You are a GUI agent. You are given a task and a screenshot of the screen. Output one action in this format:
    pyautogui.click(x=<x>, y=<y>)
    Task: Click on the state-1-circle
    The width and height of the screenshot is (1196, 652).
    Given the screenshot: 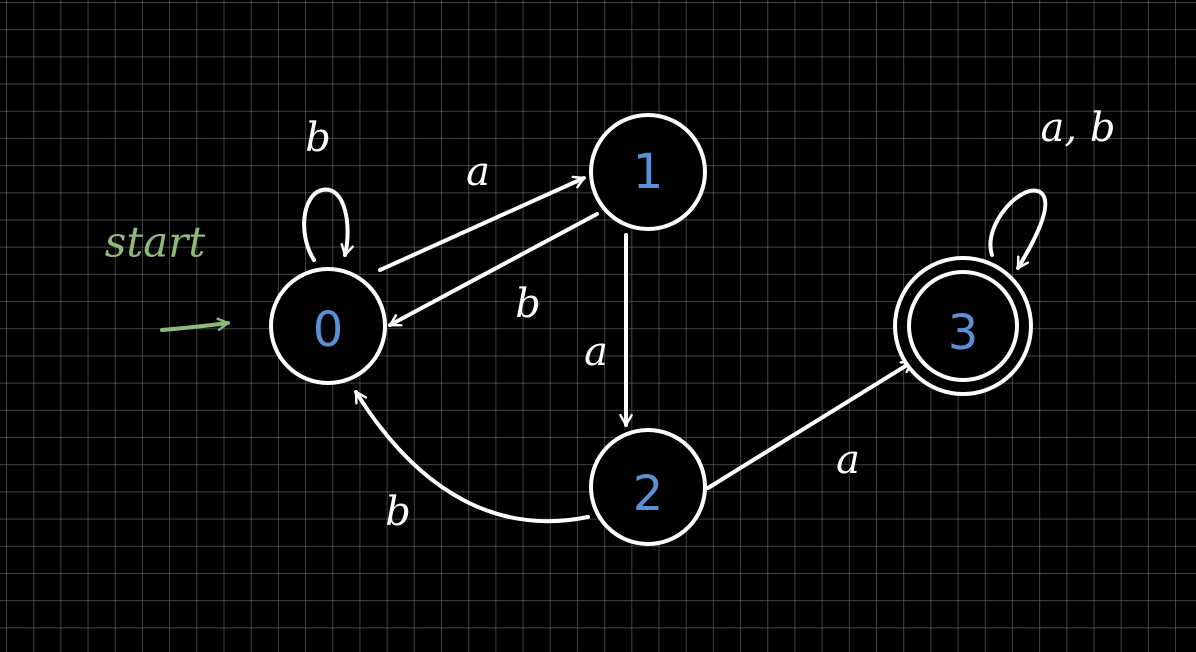 What is the action you would take?
    pyautogui.click(x=648, y=172)
    